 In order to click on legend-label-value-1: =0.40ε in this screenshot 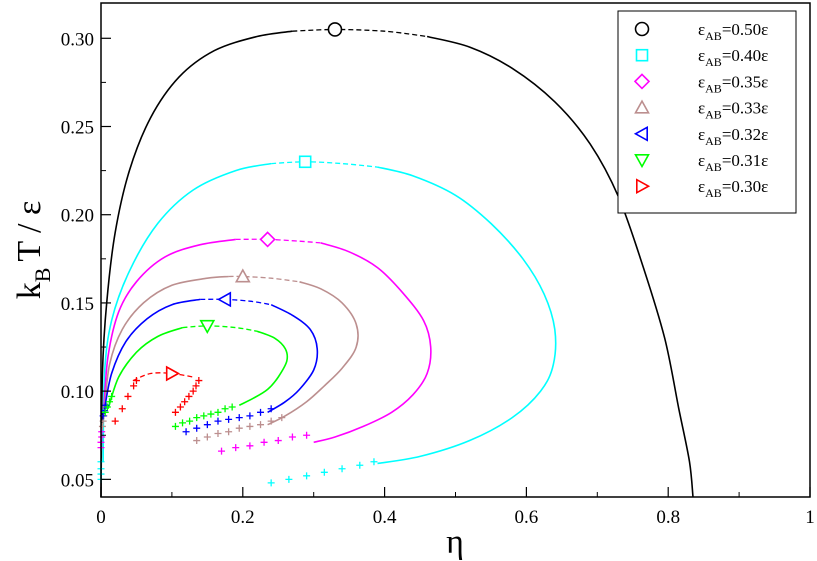, I will do `click(745, 55)`.